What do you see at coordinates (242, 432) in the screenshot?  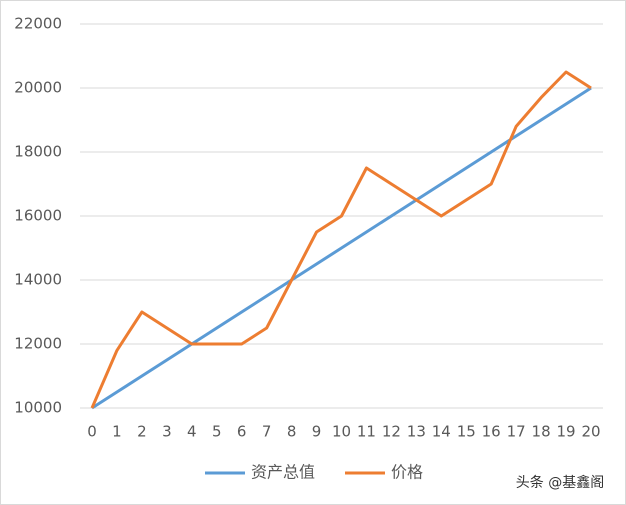 I see `x-tick-label: 6` at bounding box center [242, 432].